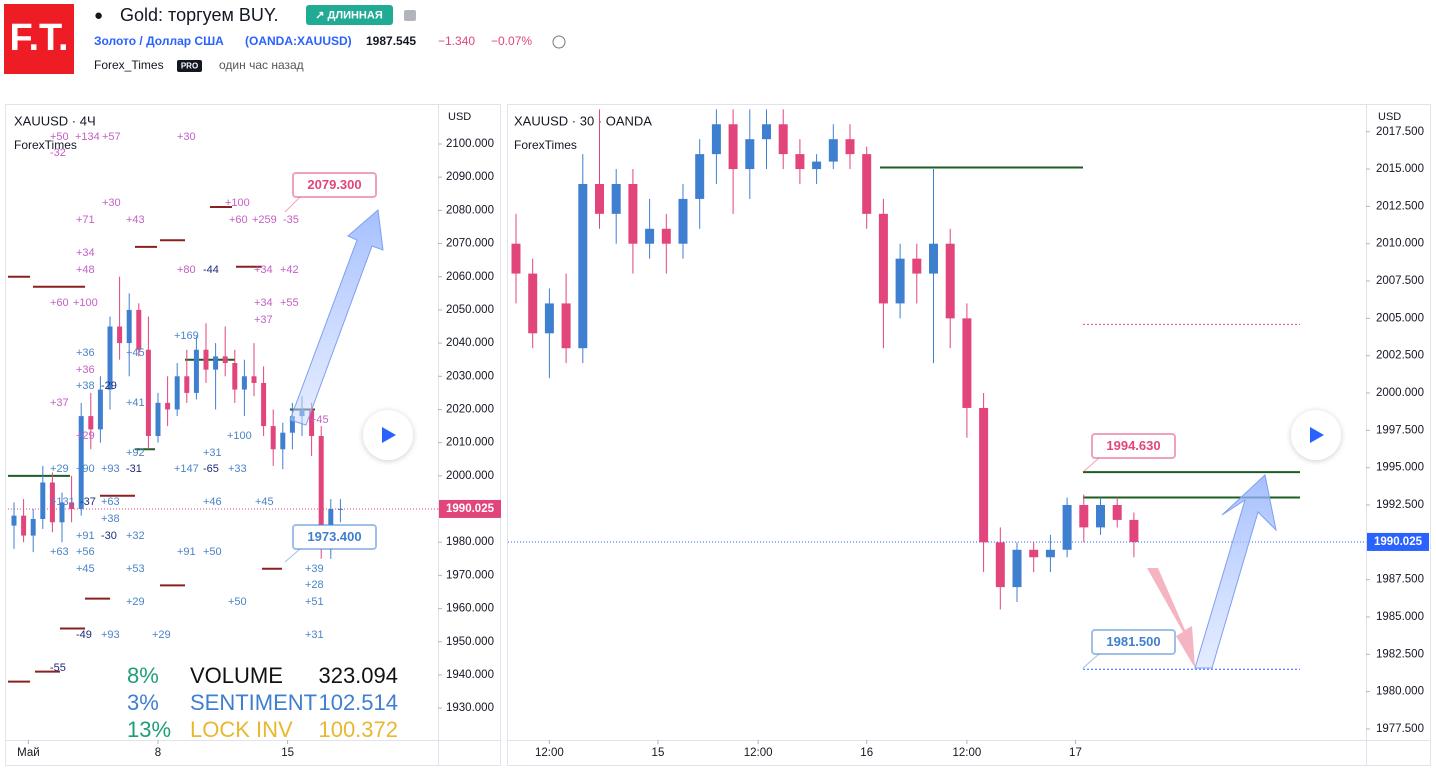  Describe the element at coordinates (85, 370) in the screenshot. I see `annotation: +36` at that location.